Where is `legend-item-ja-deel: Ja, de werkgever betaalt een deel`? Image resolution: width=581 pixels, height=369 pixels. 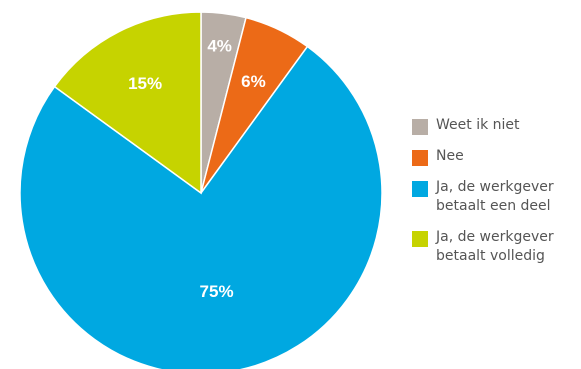
legend-item-ja-deel: Ja, de werkgever betaalt een deel is located at coordinates (483, 197).